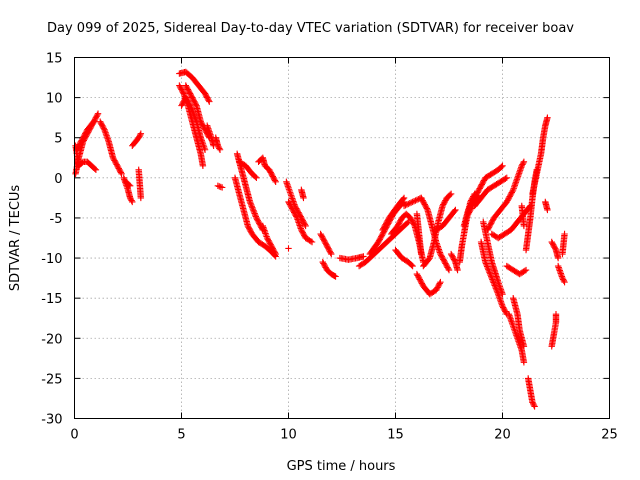 The height and width of the screenshot is (480, 640). What do you see at coordinates (58, 179) in the screenshot?
I see `y-tick-label: 0` at bounding box center [58, 179].